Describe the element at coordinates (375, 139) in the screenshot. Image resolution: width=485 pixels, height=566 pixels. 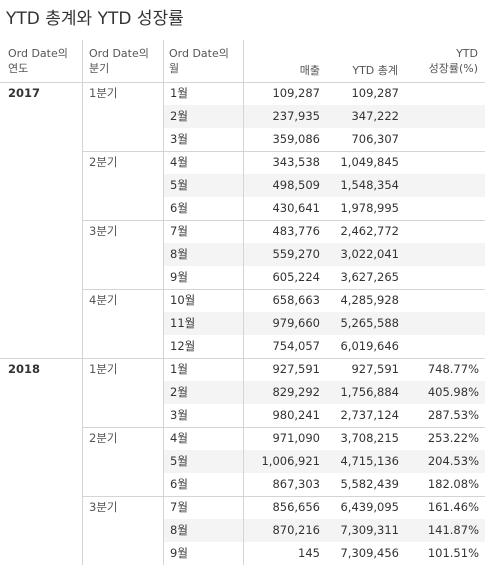
I see `ytd-total-value: 706,307` at that location.